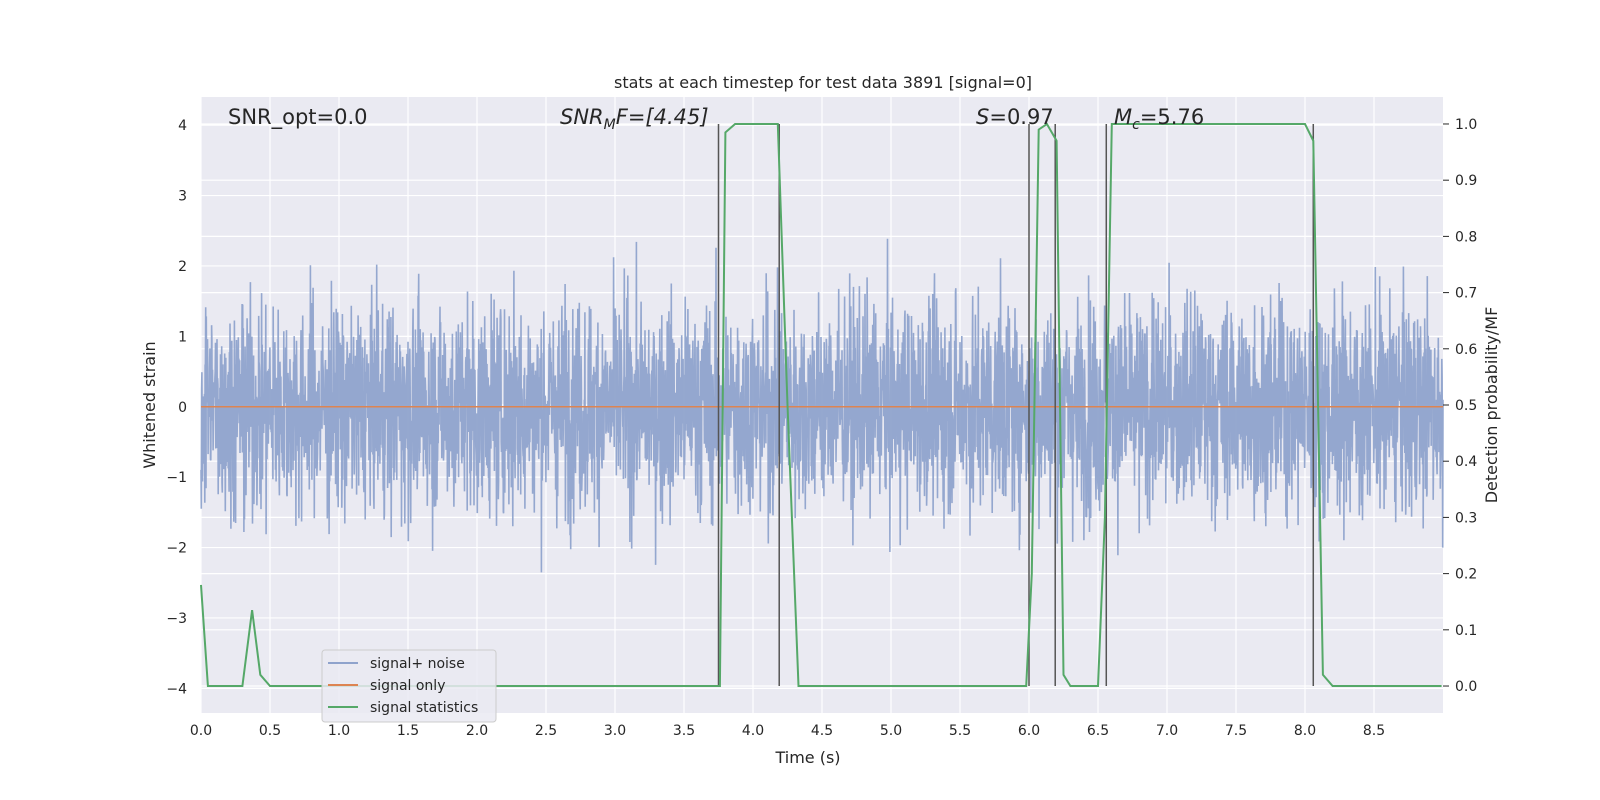  I want to click on annotation-mc: Mc=5.76, so click(1159, 119).